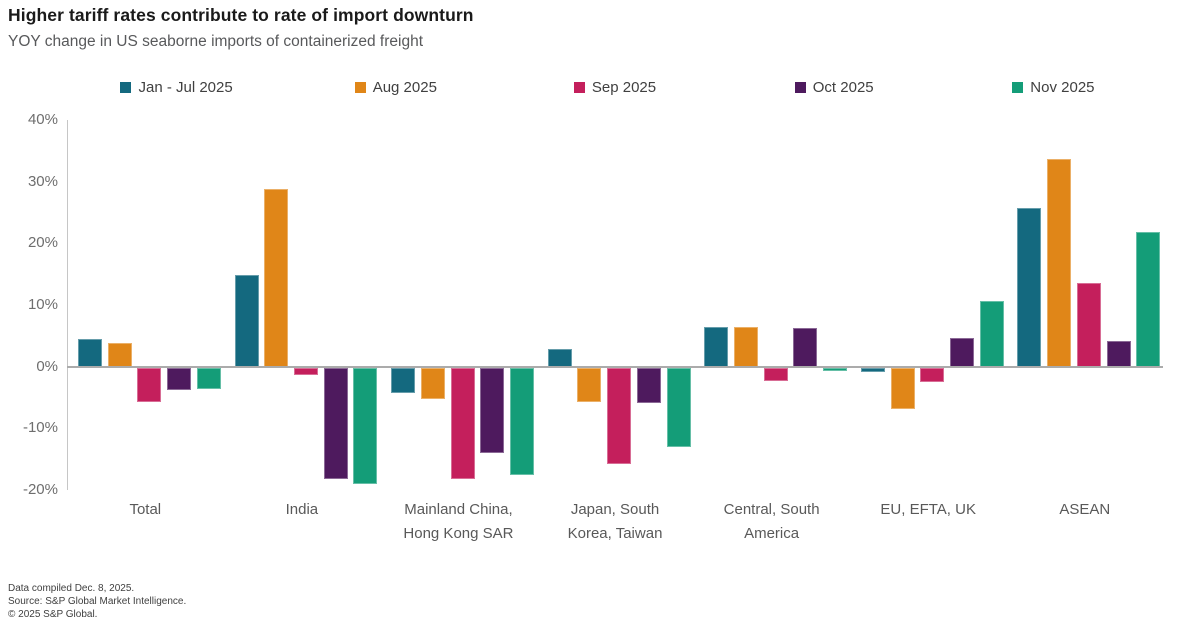 This screenshot has width=1201, height=627. What do you see at coordinates (961, 352) in the screenshot?
I see `bar-oct-2025-eu-efta-uk` at bounding box center [961, 352].